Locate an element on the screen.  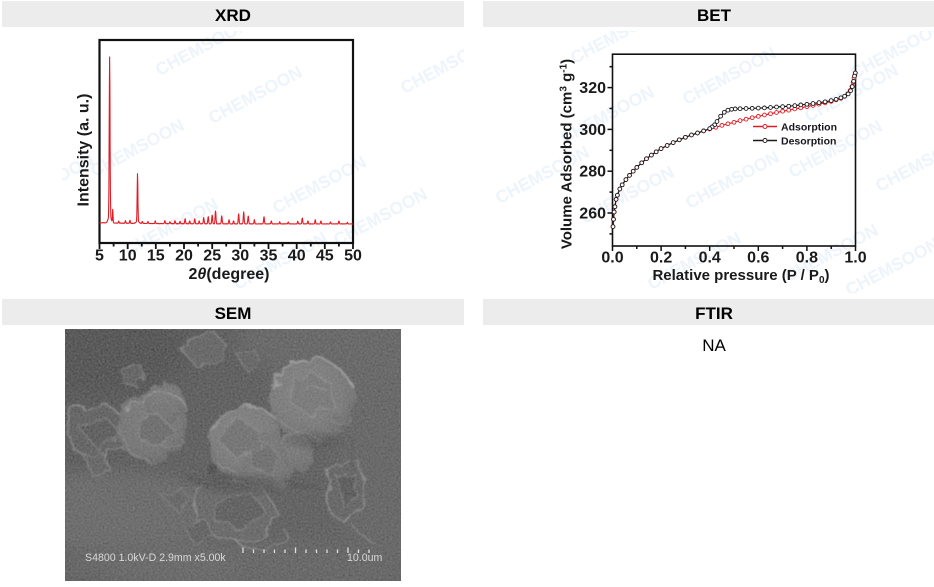
svg-text: 0.8 is located at coordinates (807, 258).